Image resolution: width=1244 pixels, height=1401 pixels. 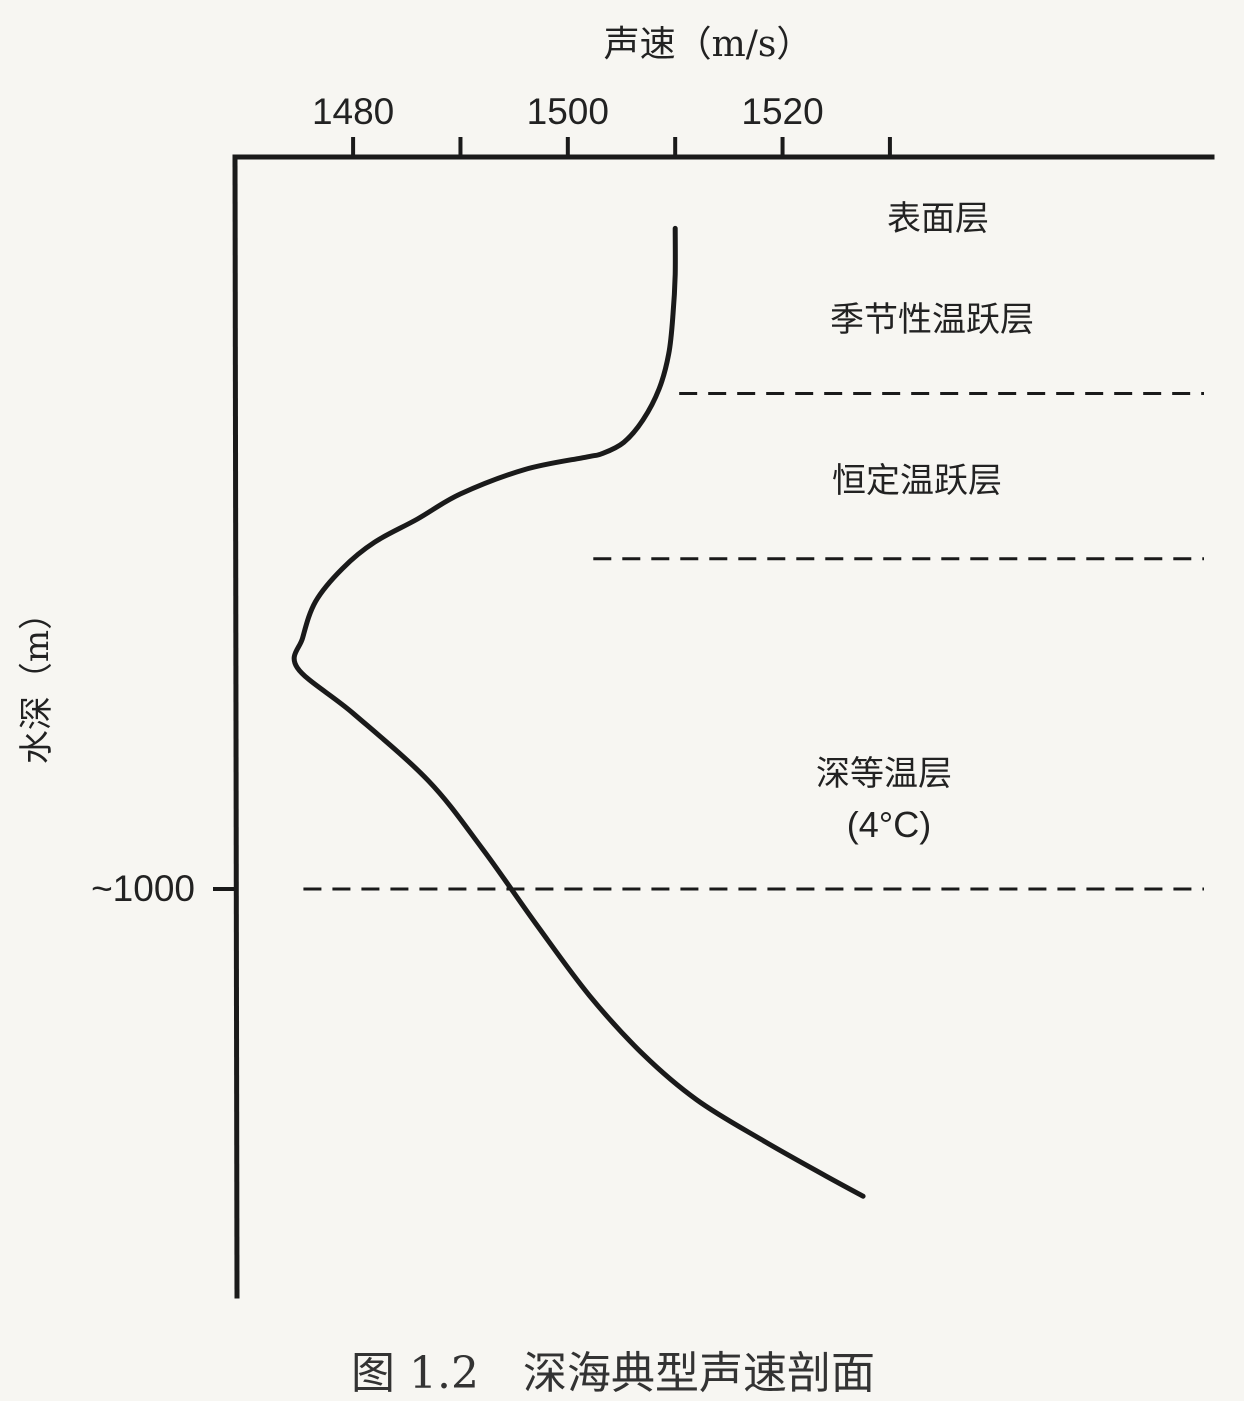 What do you see at coordinates (782, 111) in the screenshot?
I see `x-tick-label-1520: 1520` at bounding box center [782, 111].